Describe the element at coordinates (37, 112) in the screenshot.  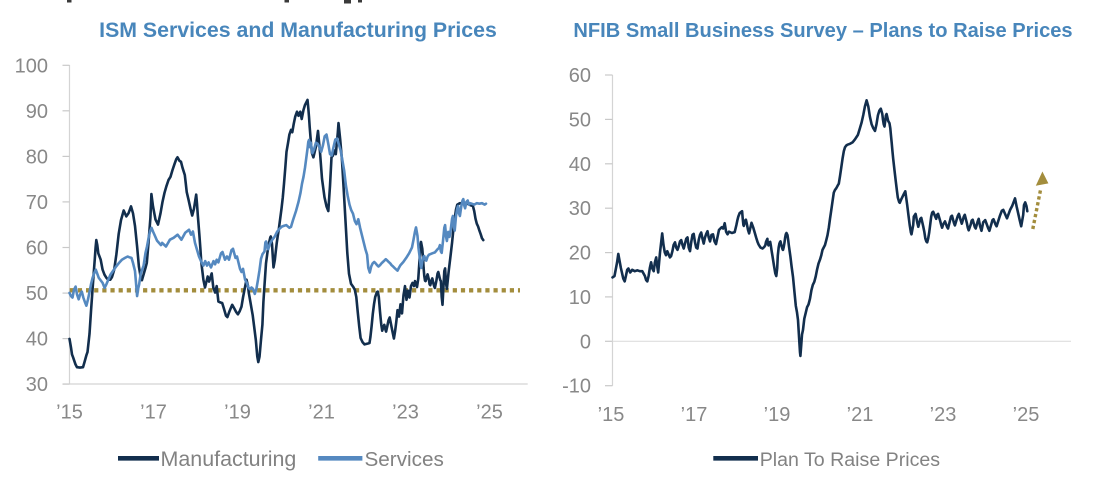
I see `svg-text: 90` at that location.